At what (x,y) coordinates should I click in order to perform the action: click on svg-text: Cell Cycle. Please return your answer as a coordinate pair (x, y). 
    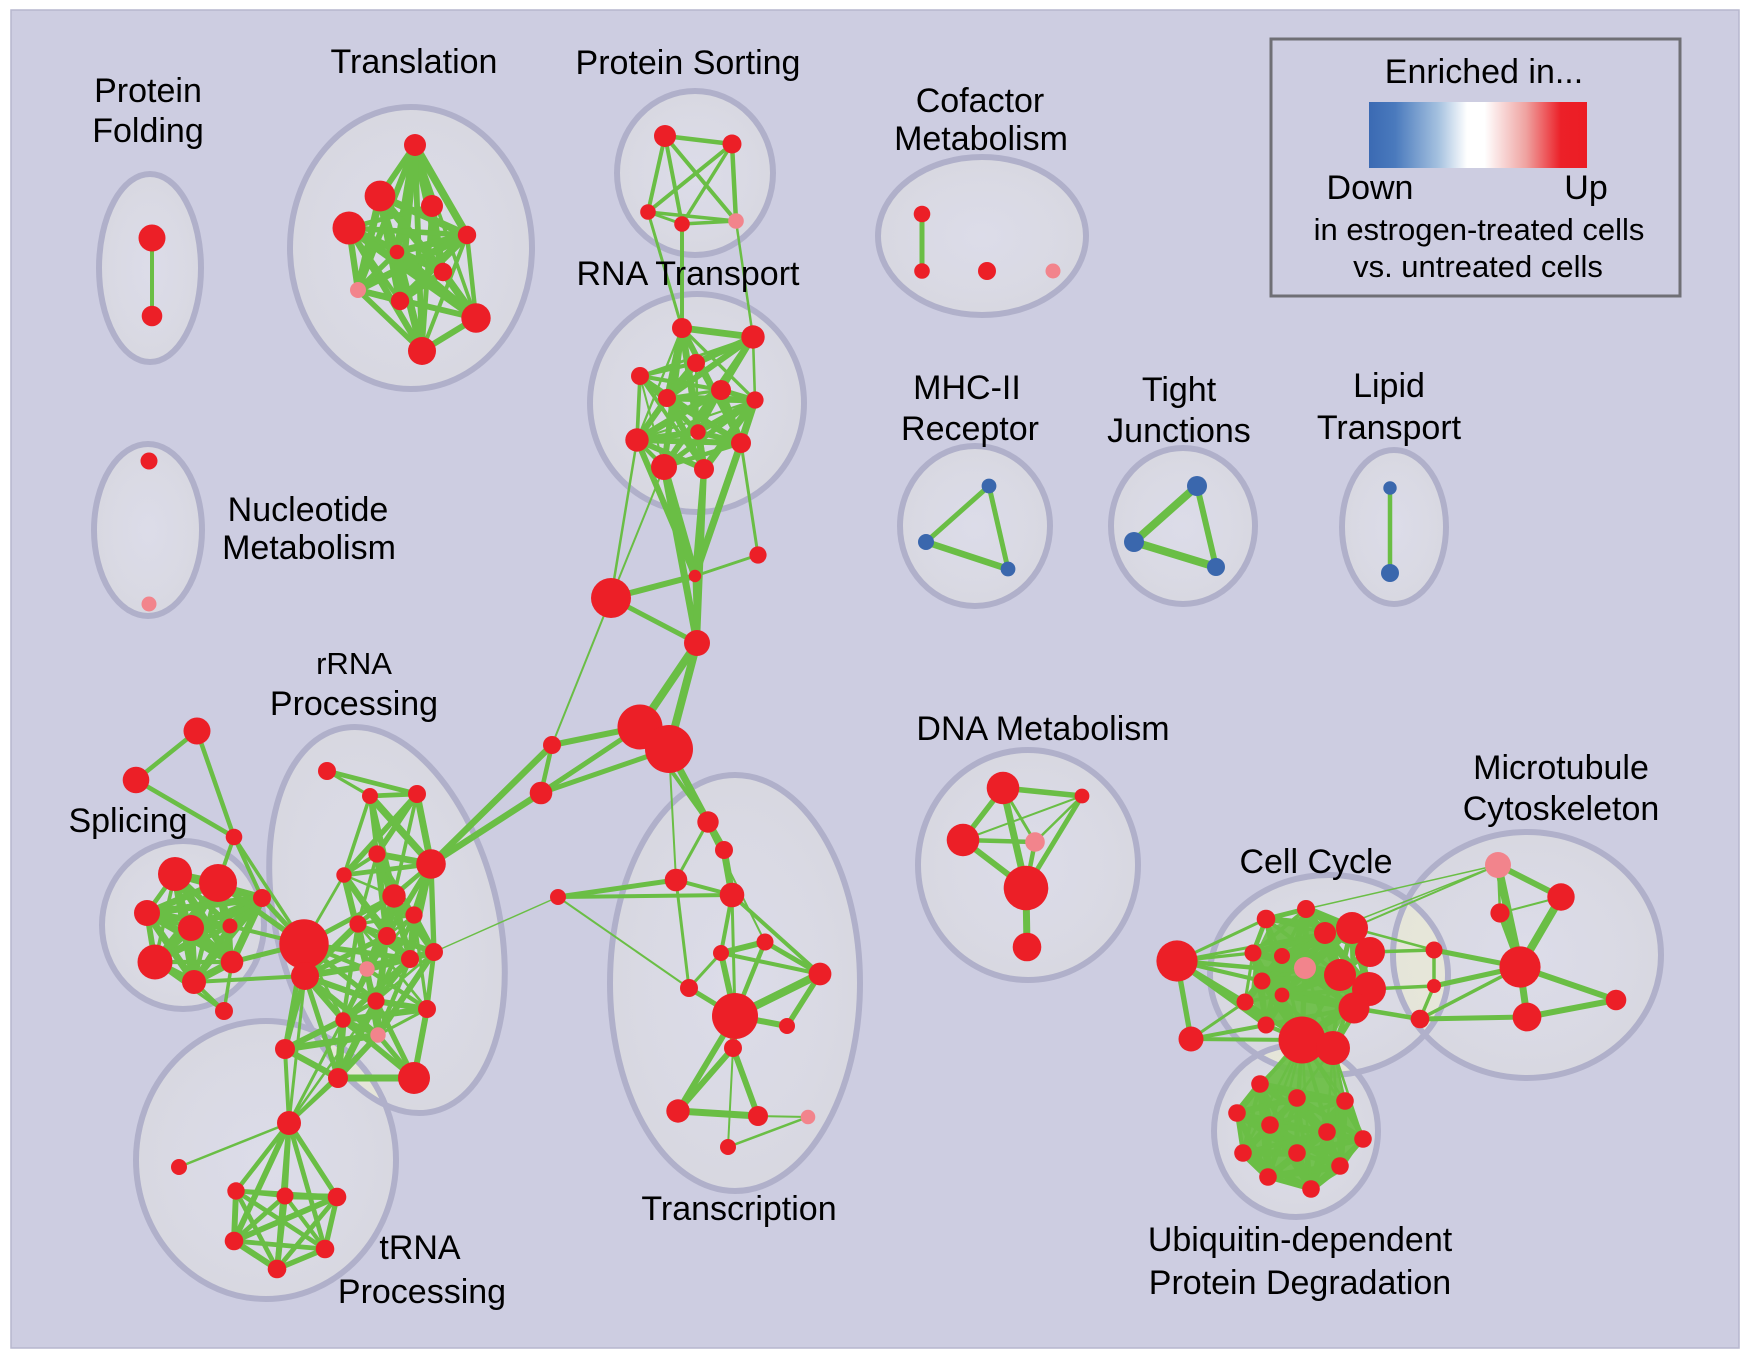
    Looking at the image, I should click on (1315, 862).